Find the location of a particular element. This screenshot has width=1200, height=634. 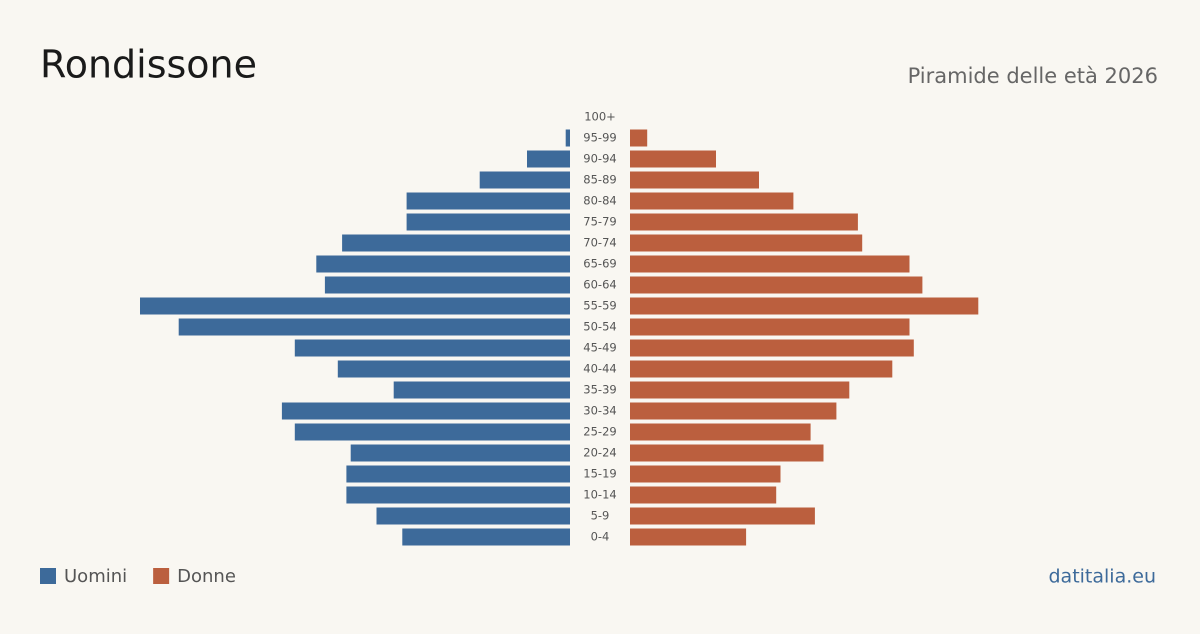

age-label: 35-39 is located at coordinates (599, 390).